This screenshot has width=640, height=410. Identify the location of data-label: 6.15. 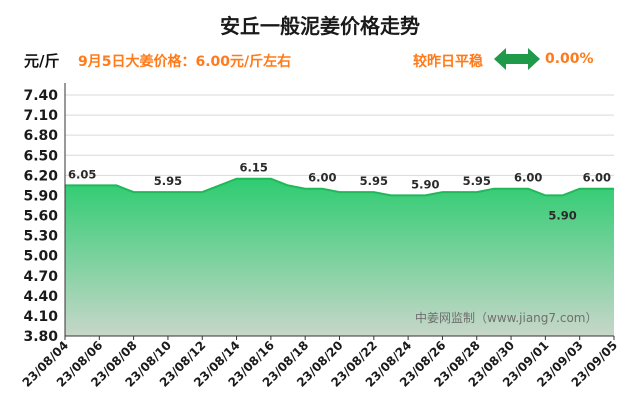
(254, 168).